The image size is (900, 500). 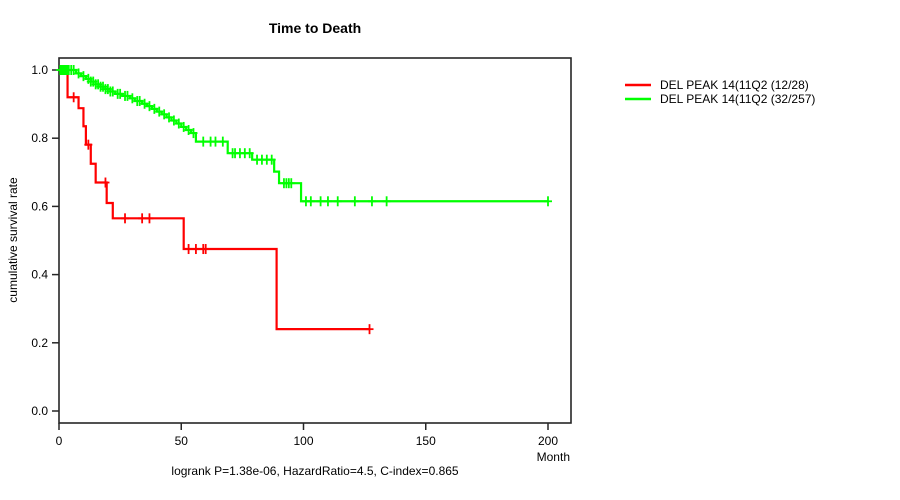 What do you see at coordinates (39, 138) in the screenshot?
I see `y-tick-label: 0.8` at bounding box center [39, 138].